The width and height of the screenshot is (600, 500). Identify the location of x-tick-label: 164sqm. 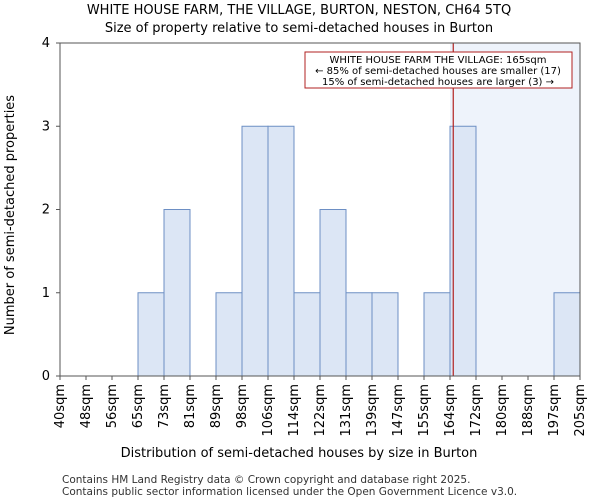
(450, 410).